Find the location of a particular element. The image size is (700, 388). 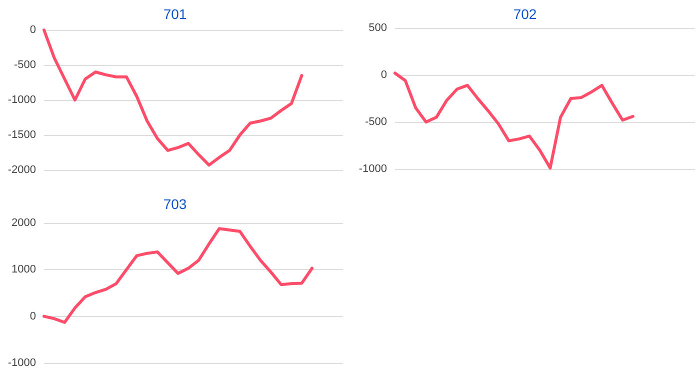

chart-title: 701 is located at coordinates (175, 14).